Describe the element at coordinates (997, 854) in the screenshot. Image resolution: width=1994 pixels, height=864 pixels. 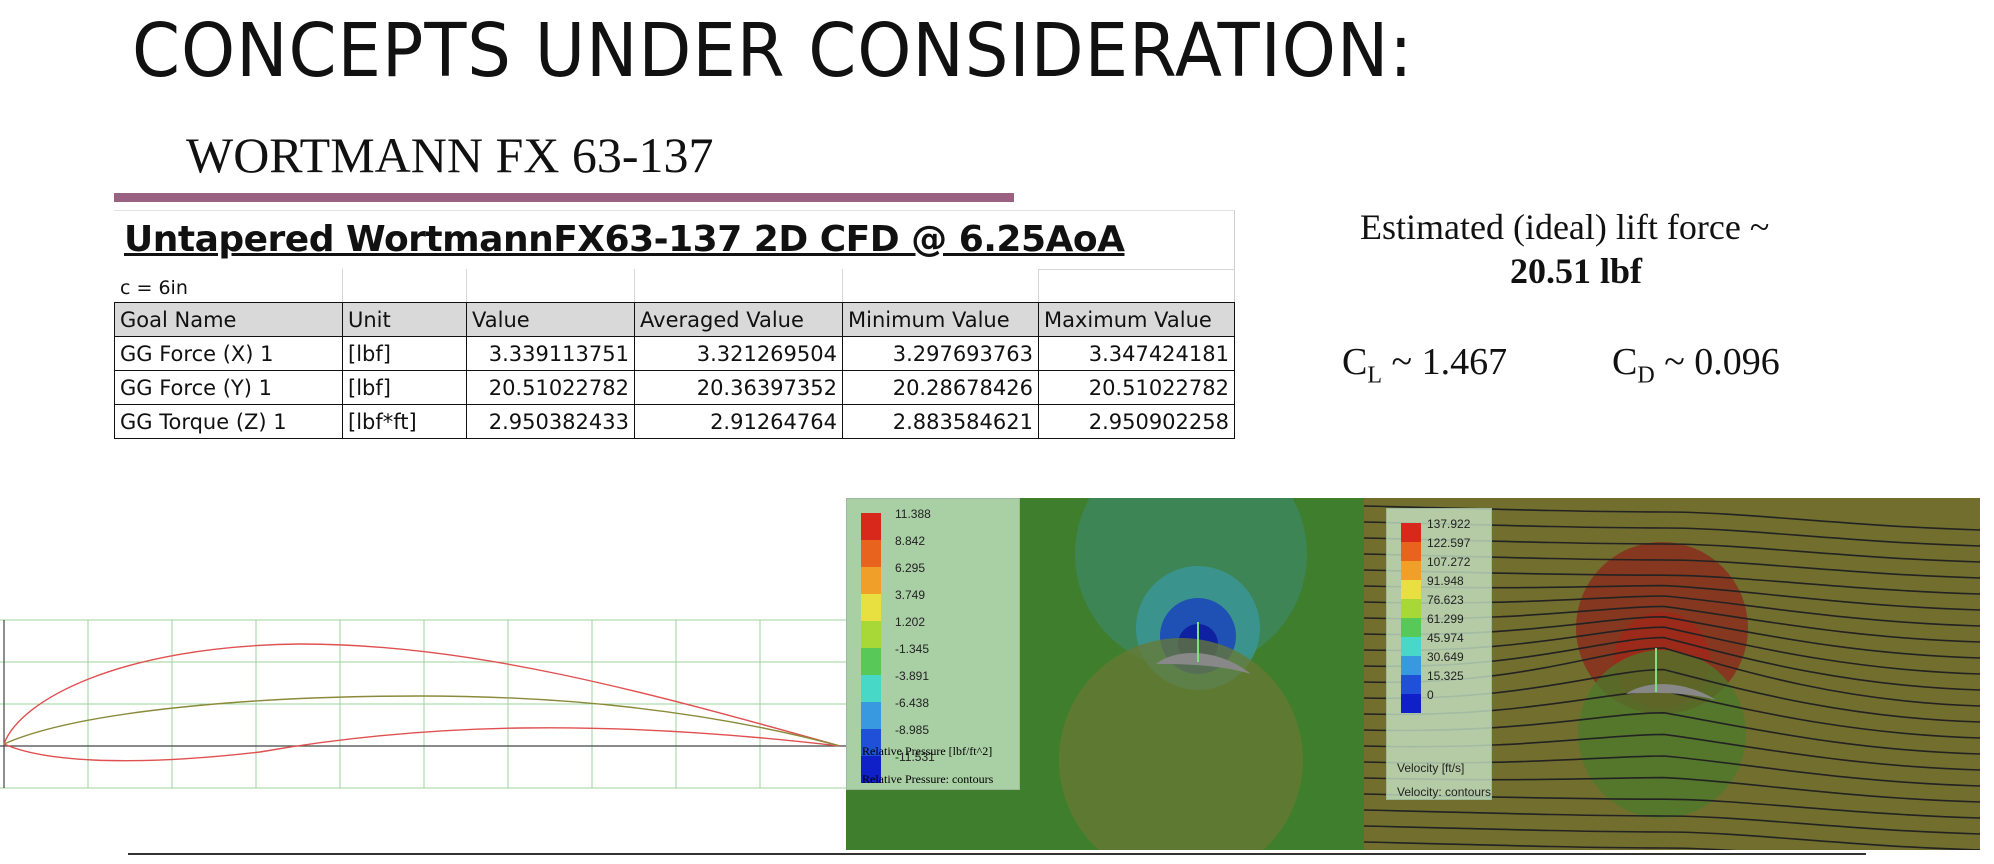
I see `bottom-divider` at that location.